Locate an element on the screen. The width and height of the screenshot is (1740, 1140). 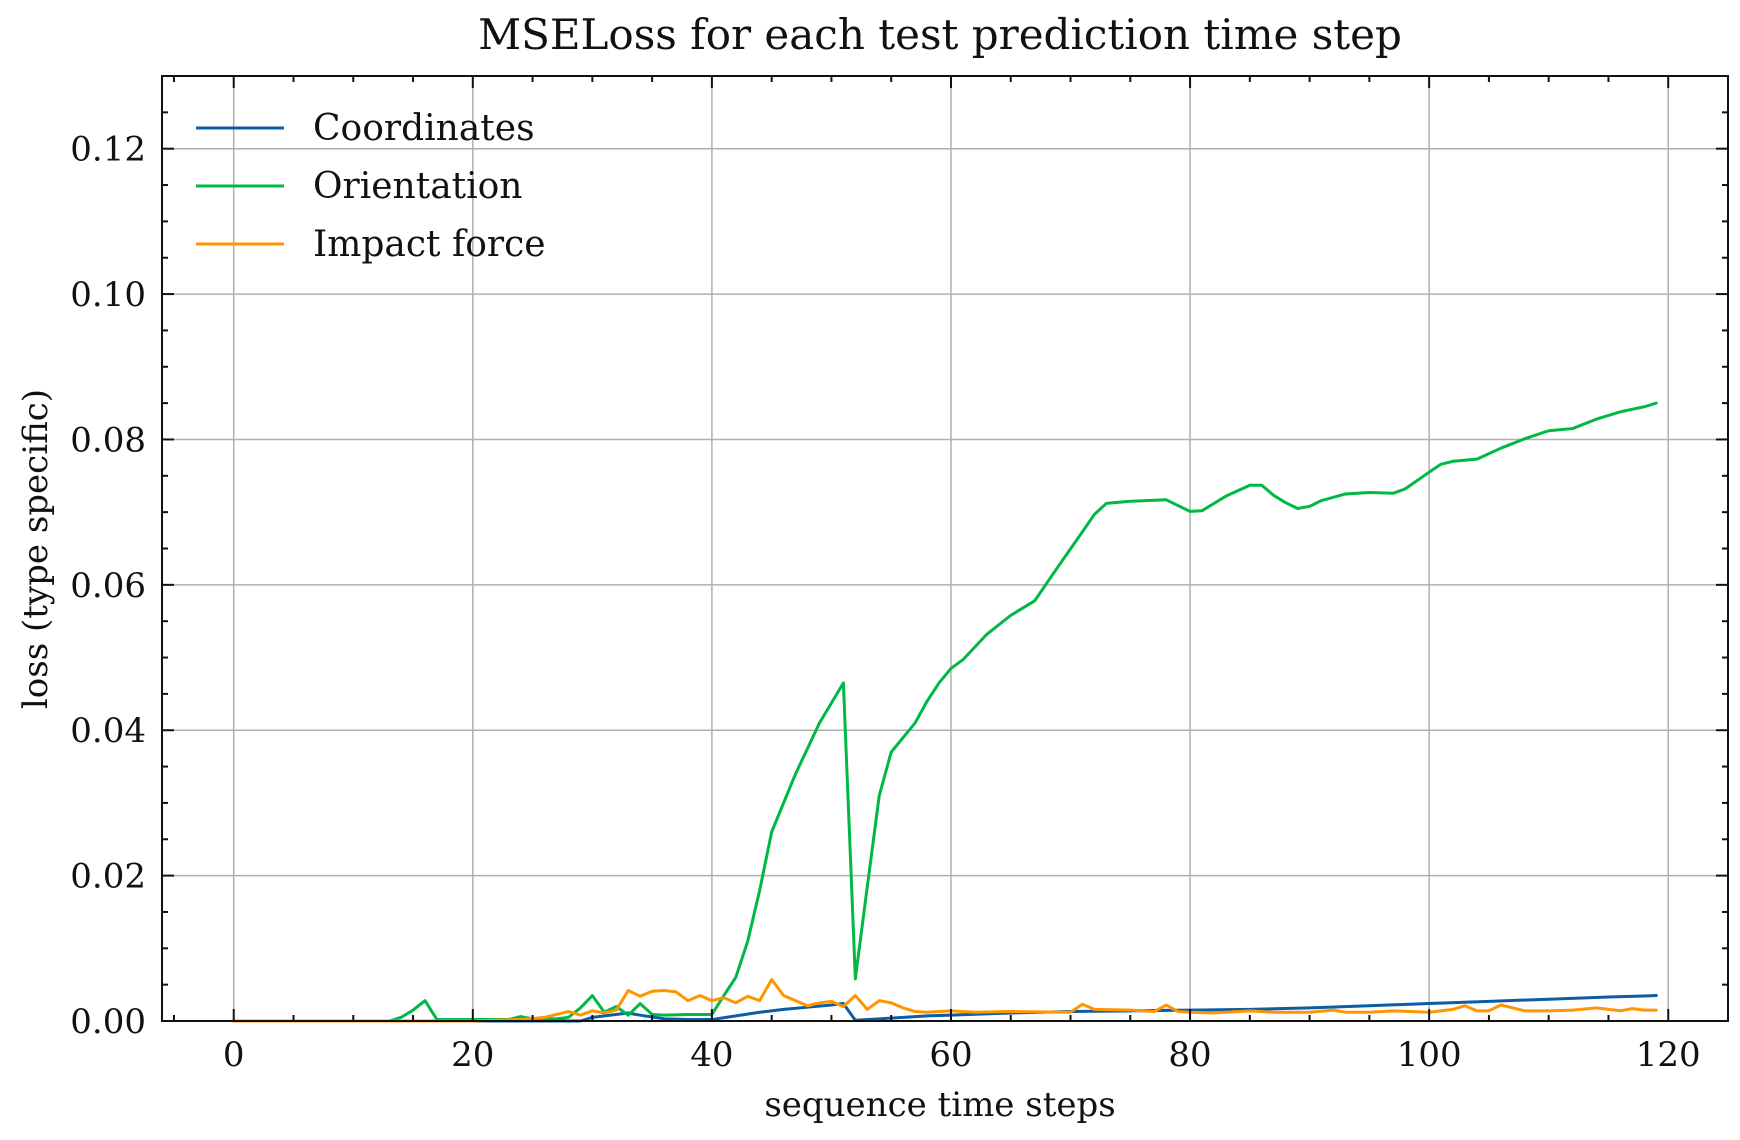
x-tick-label: 80 is located at coordinates (1189, 1055).